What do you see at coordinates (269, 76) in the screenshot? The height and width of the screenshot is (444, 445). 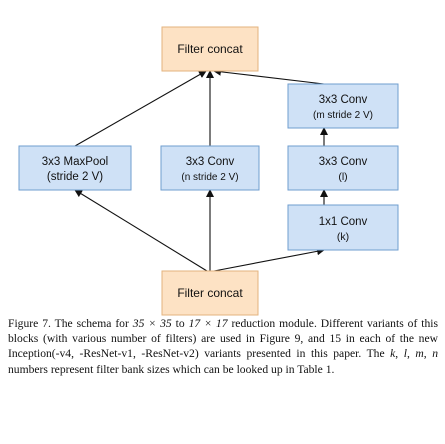 I see `edge-conv-m-to-top` at bounding box center [269, 76].